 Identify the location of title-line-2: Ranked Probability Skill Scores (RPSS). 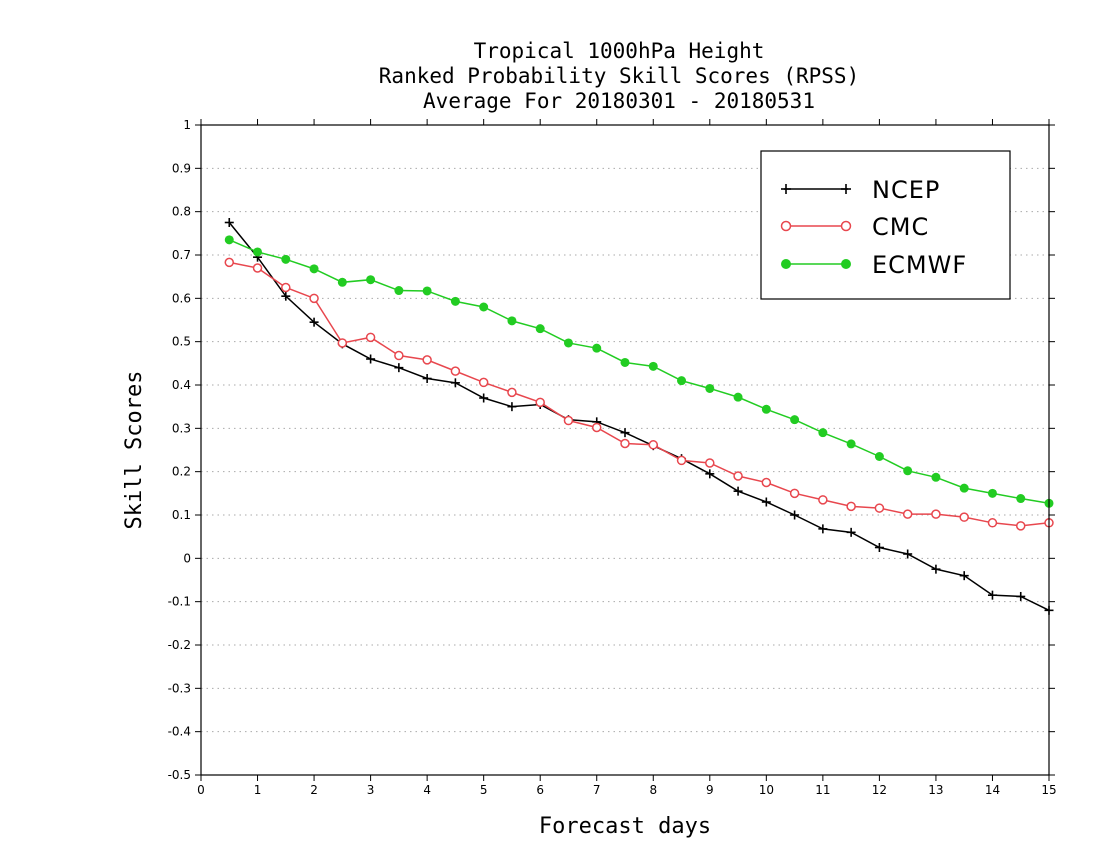
(619, 76).